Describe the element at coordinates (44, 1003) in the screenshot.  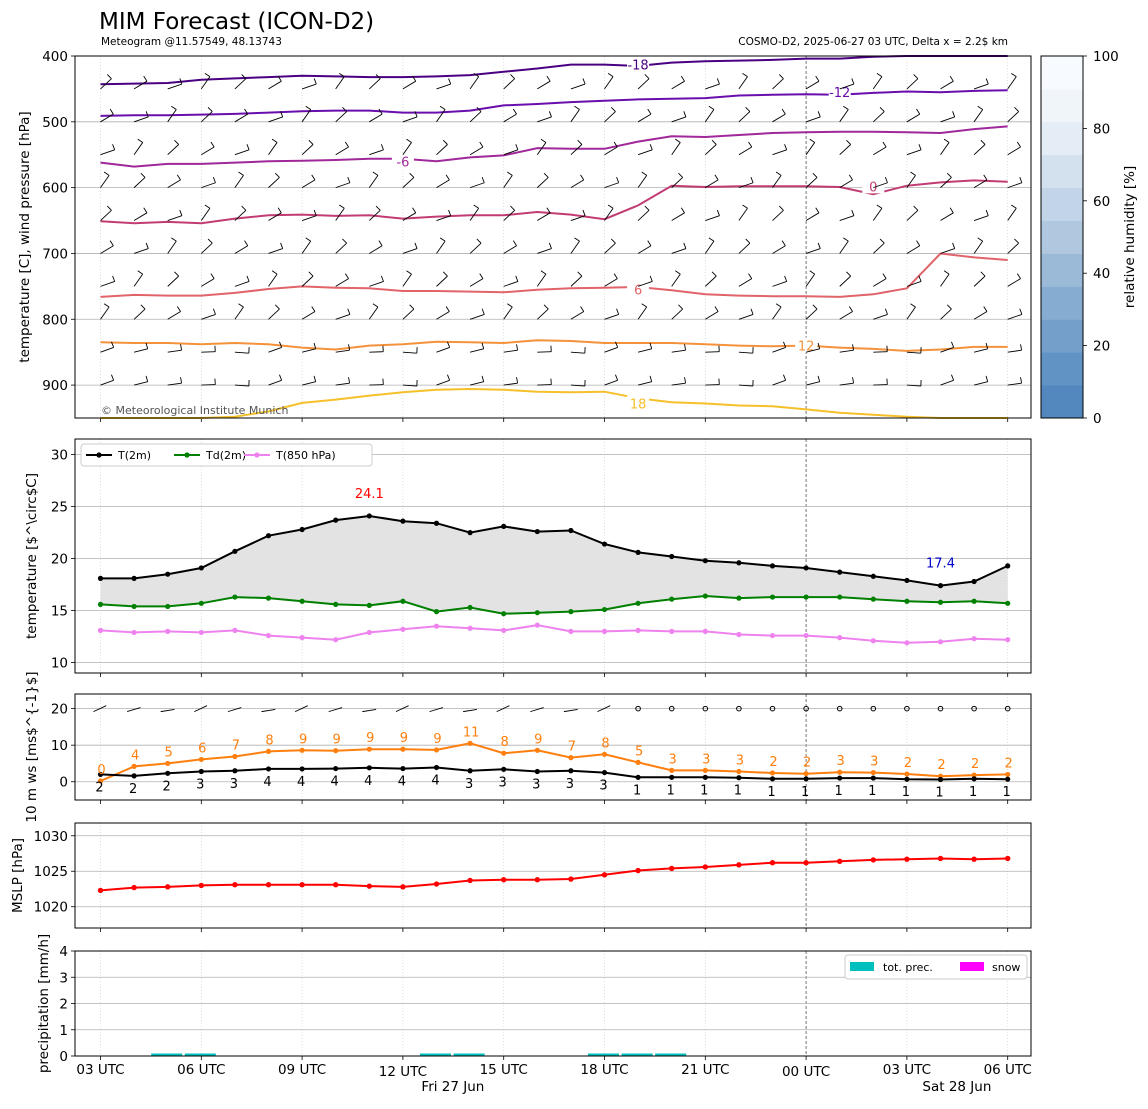
I see `y-axis-label: precipitation [mm/h]` at that location.